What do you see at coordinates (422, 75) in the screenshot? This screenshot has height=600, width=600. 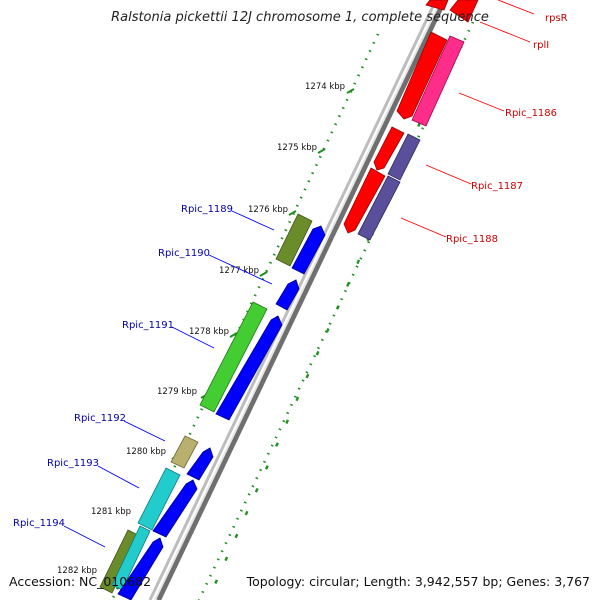 I see `gene-red-large` at bounding box center [422, 75].